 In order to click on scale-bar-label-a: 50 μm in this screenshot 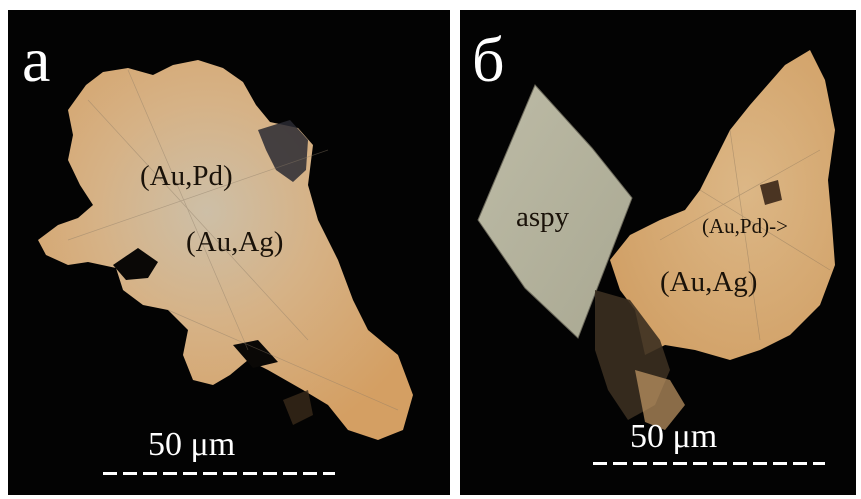, I will do `click(192, 444)`.